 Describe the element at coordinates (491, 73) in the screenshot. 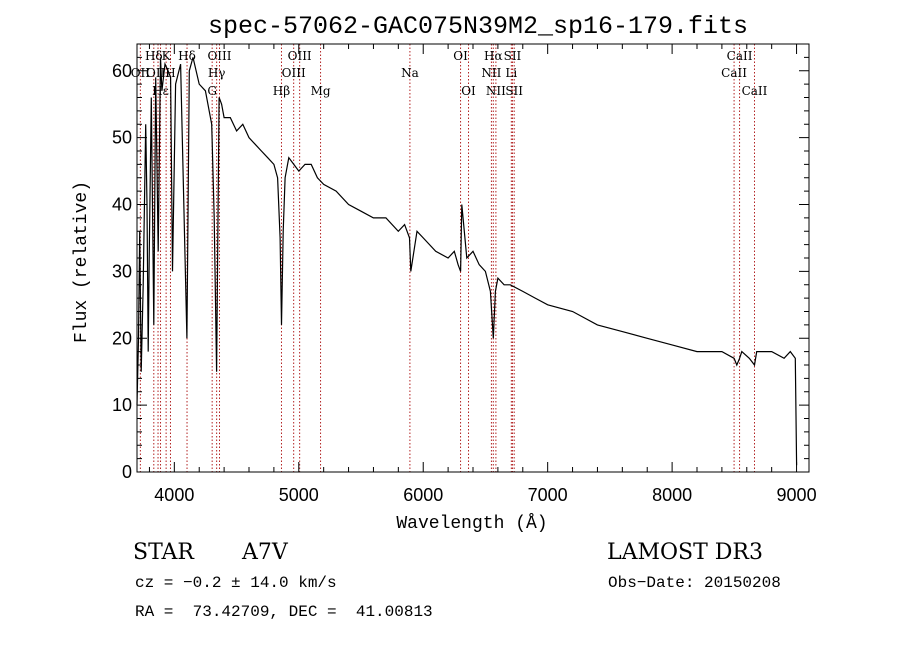

I see `line-label-18: NII` at that location.